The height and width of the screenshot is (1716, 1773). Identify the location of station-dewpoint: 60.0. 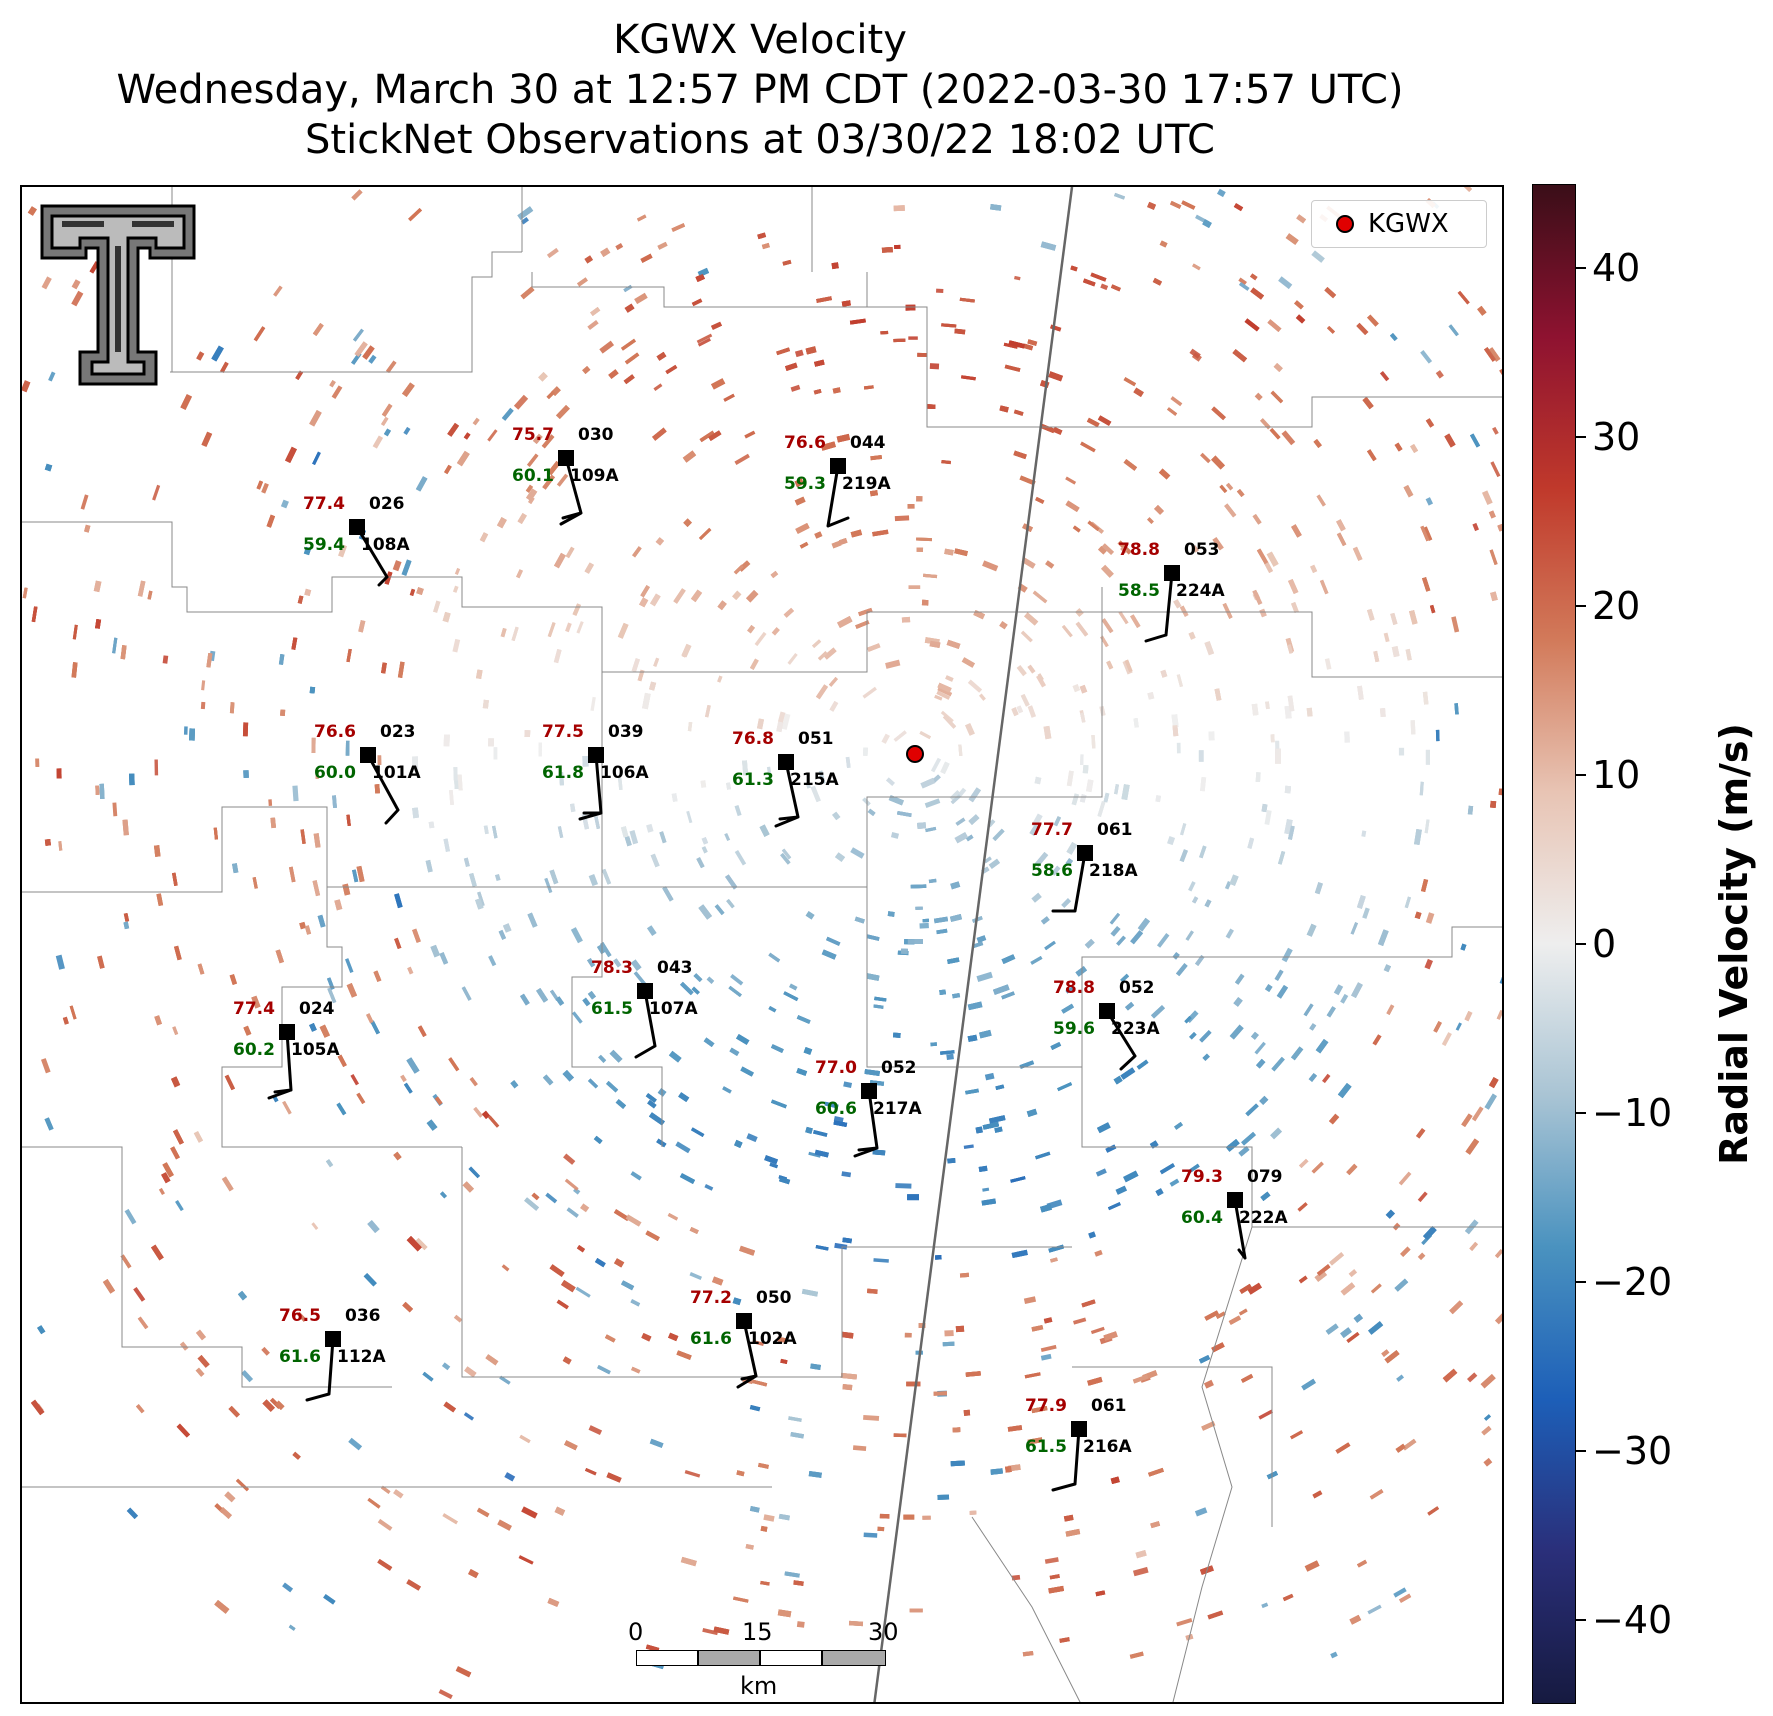
(335, 773).